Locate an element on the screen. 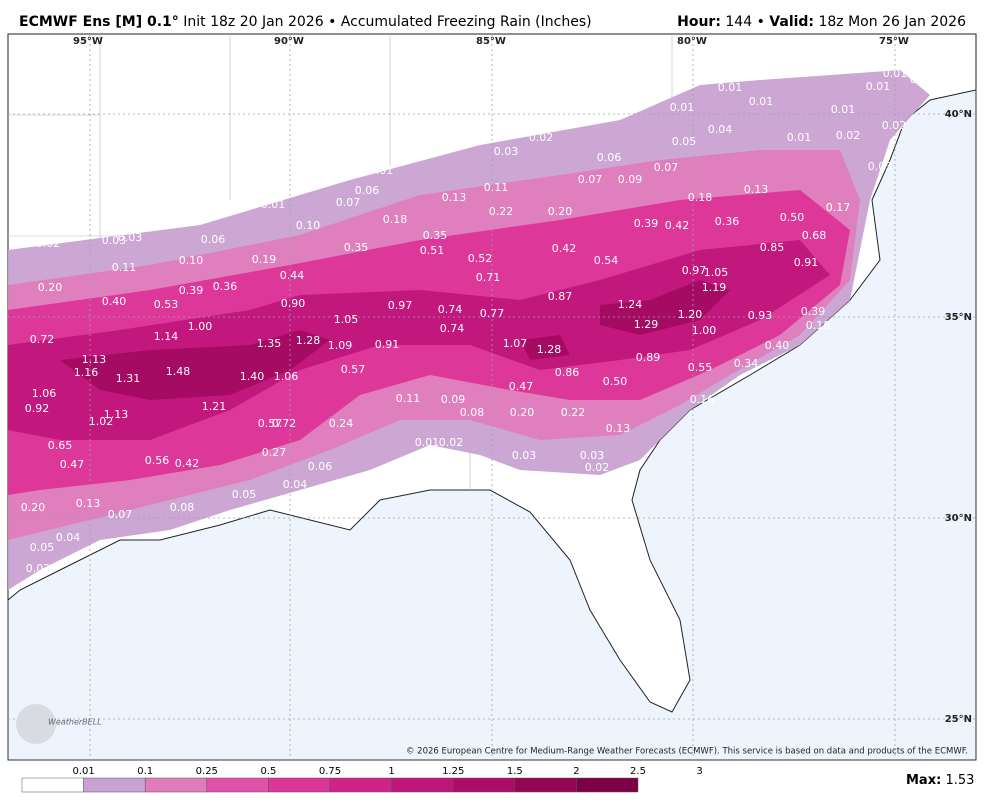  point-value: 0.57 is located at coordinates (353, 369).